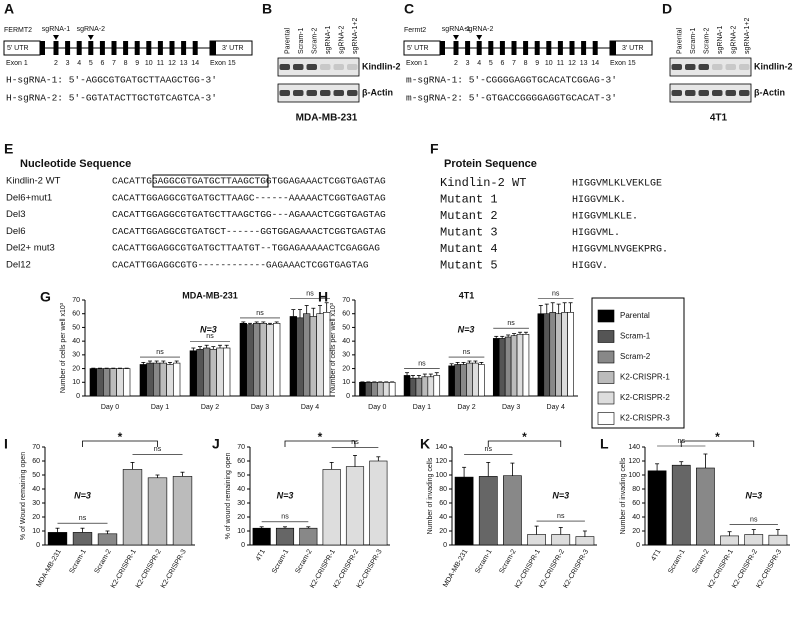  Describe the element at coordinates (511, 407) in the screenshot. I see `x-tick-label: Day 3` at that location.